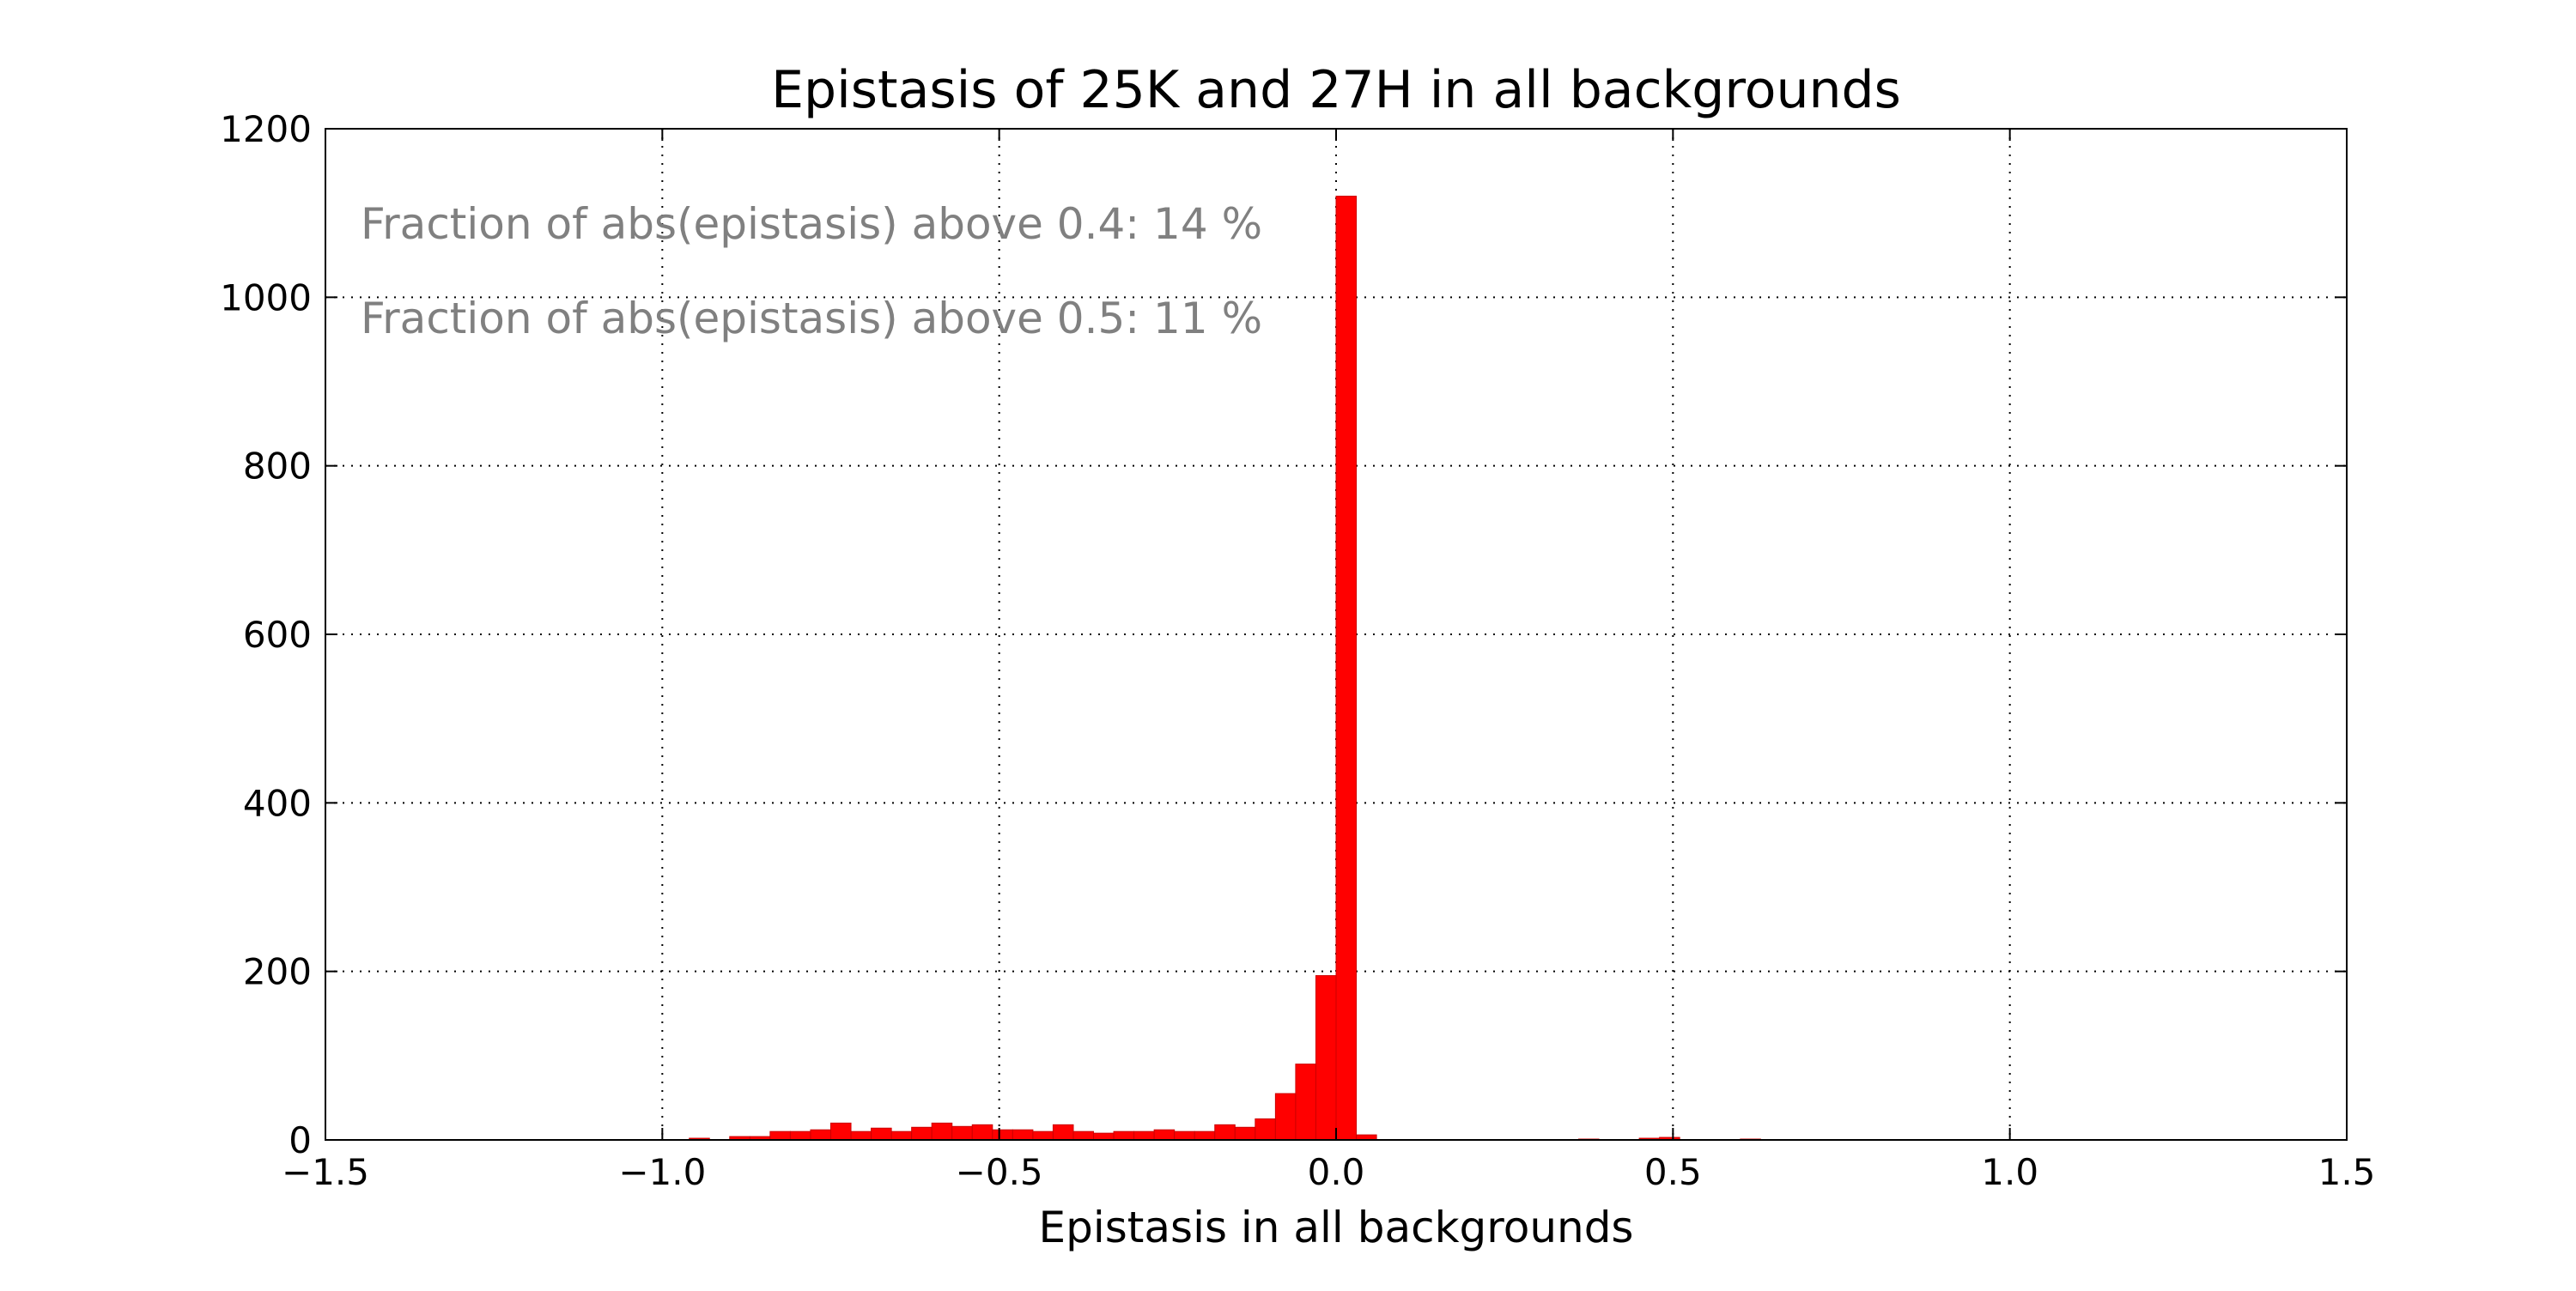  Describe the element at coordinates (2010, 1172) in the screenshot. I see `x-tick-label: 1.0` at that location.